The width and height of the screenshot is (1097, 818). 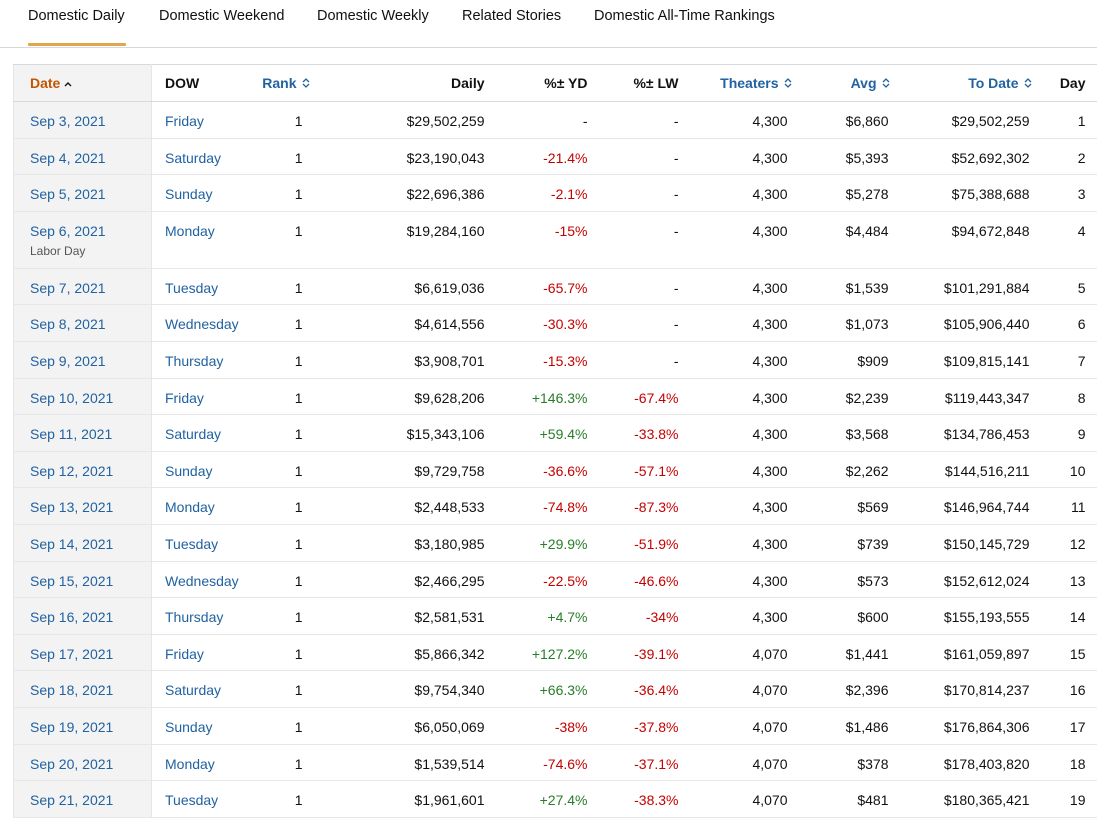 I want to click on date-link: Sep 3, 2021, so click(x=68, y=121).